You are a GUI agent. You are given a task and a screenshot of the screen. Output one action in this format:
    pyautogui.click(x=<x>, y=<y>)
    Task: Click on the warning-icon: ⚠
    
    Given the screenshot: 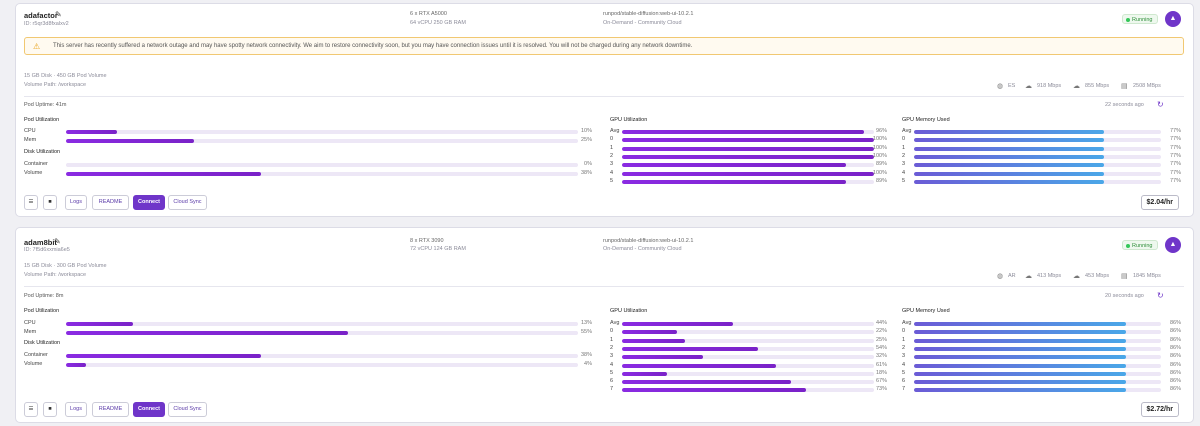 What is the action you would take?
    pyautogui.click(x=37, y=46)
    